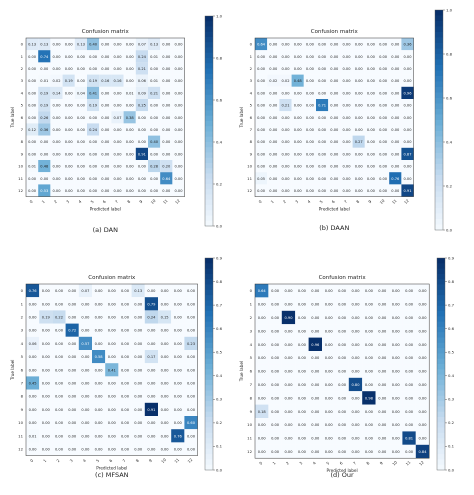 This screenshot has height=495, width=474. What do you see at coordinates (33, 436) in the screenshot?
I see `cell-value-label: 0.01` at bounding box center [33, 436].